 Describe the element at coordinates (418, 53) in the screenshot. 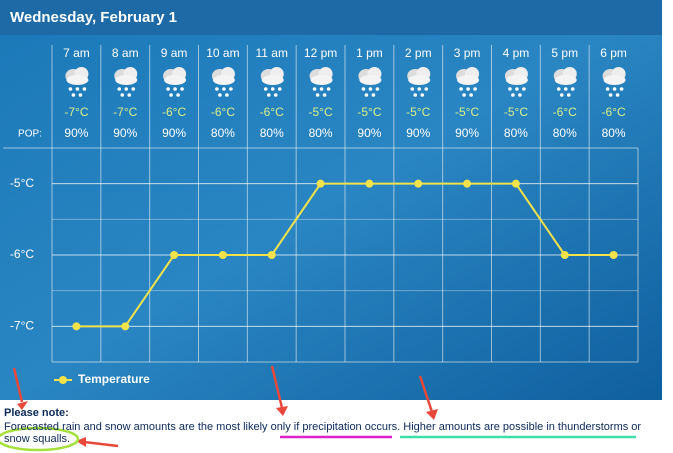

I see `hour-label: 2 pm` at that location.